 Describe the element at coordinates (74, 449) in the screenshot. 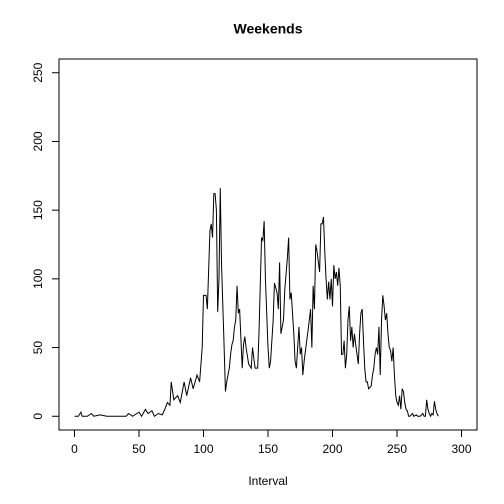

I see `x-tick-label: 0` at that location.